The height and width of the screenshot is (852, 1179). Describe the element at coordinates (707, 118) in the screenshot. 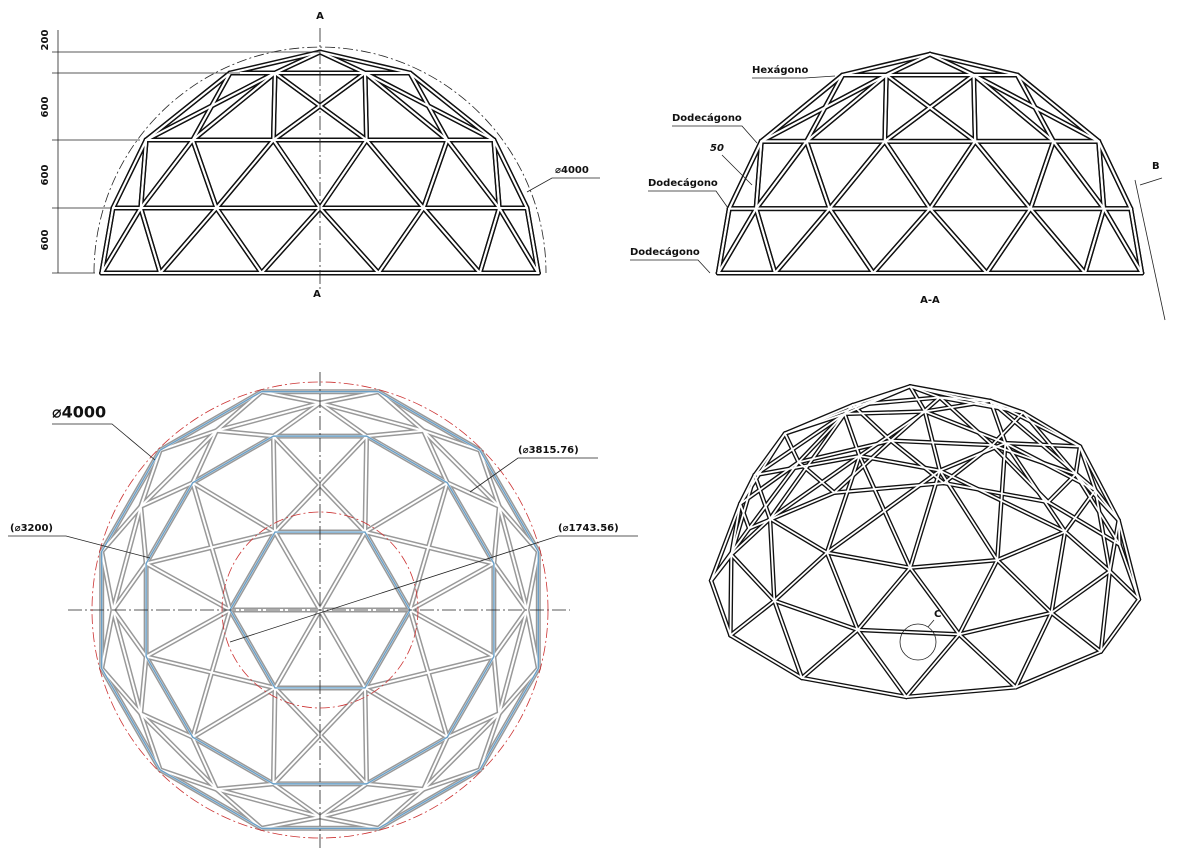

I see `label: Dodecágono` at that location.